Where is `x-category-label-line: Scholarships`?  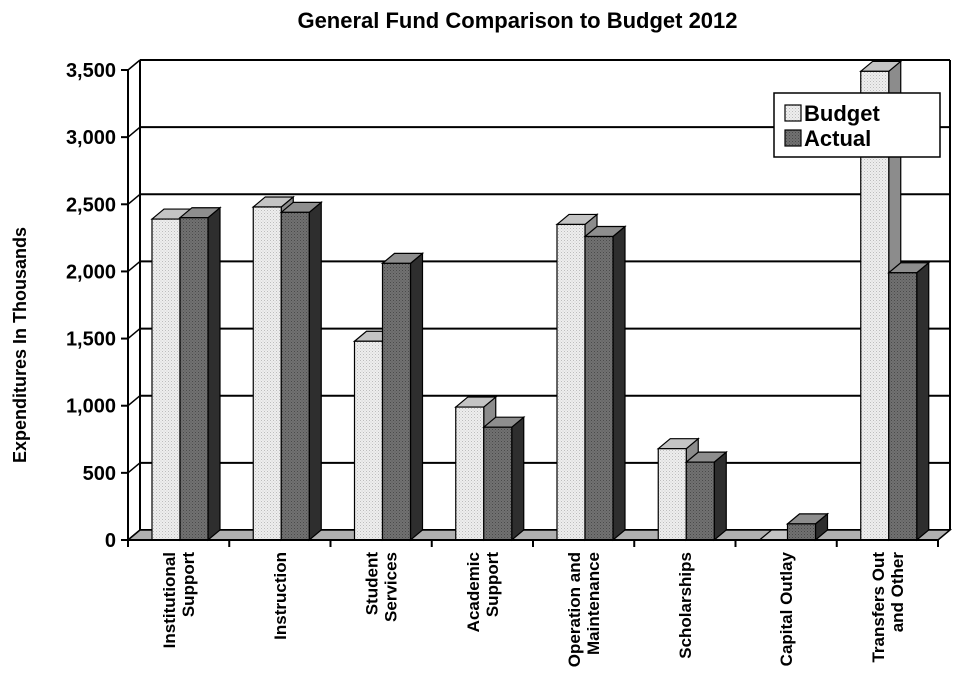
x-category-label-line: Scholarships is located at coordinates (685, 605).